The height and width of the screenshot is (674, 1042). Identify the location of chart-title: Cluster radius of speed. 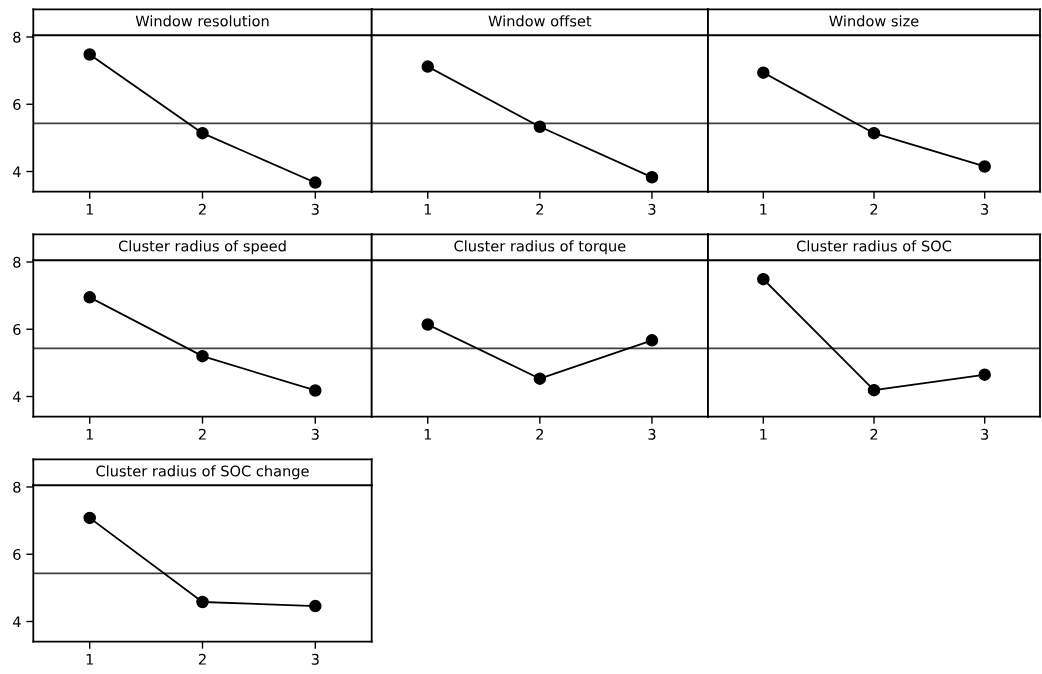
(202, 247).